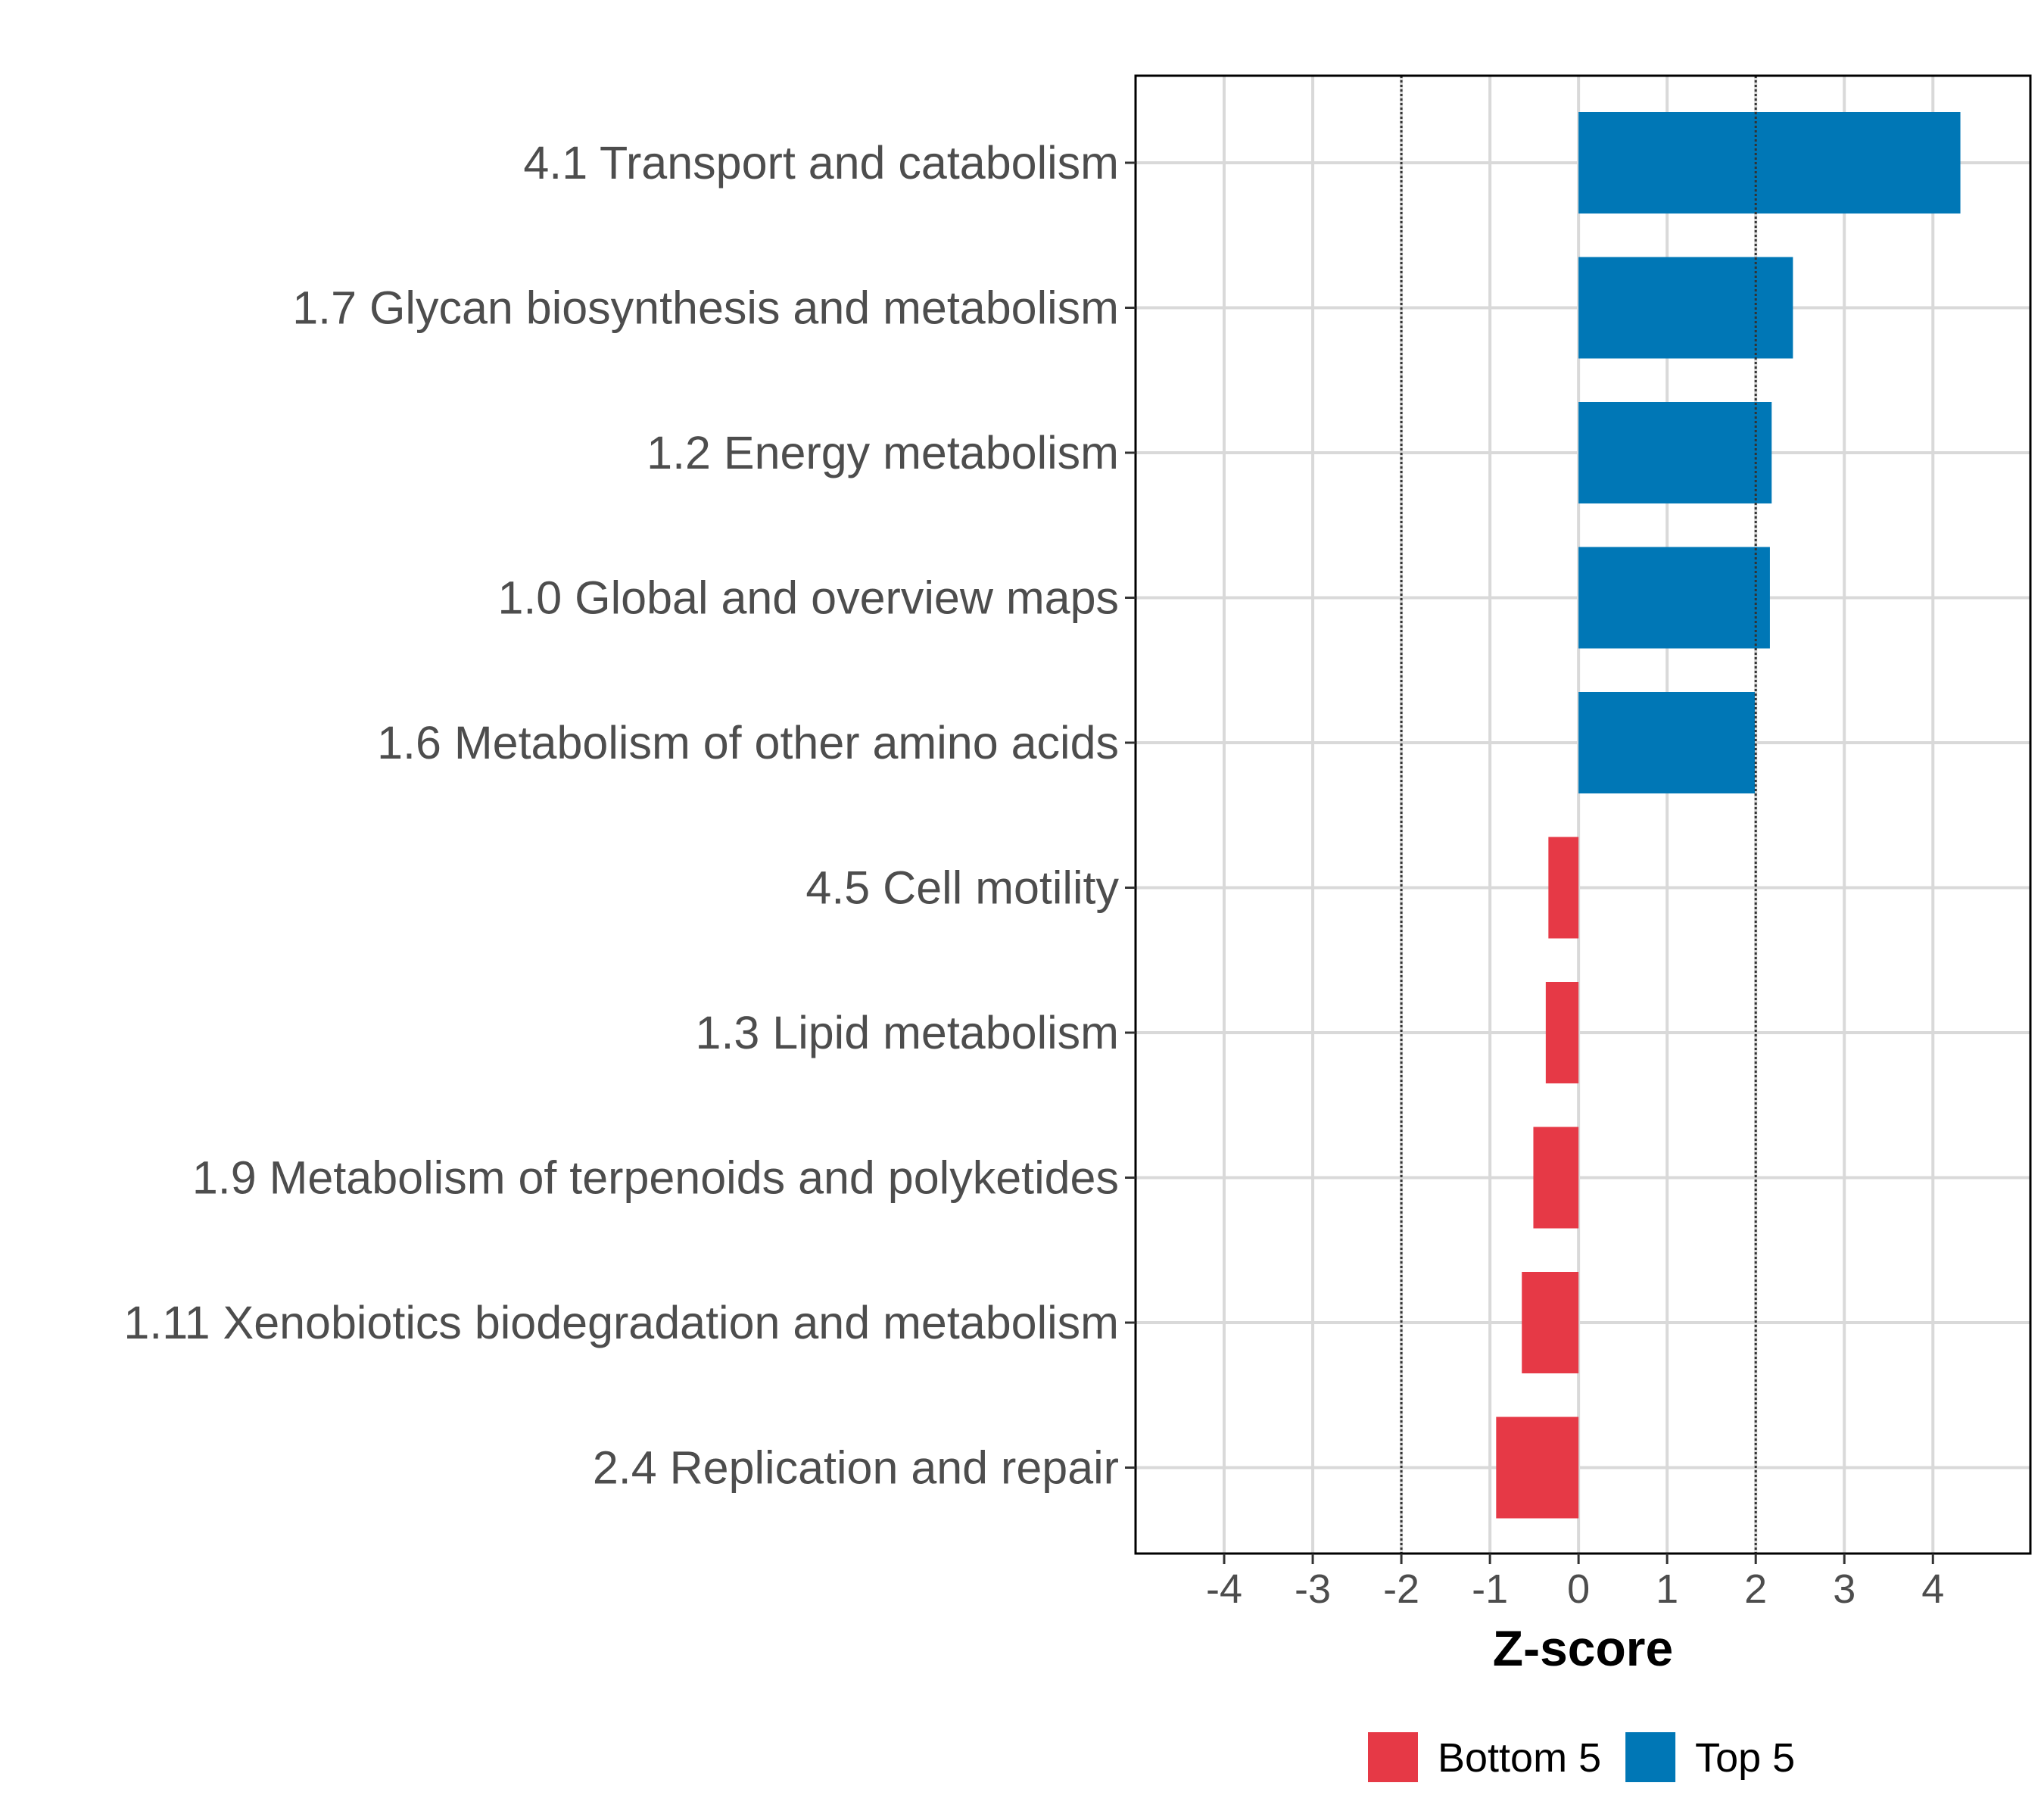  What do you see at coordinates (1745, 1758) in the screenshot?
I see `legend-label: Top 5` at bounding box center [1745, 1758].